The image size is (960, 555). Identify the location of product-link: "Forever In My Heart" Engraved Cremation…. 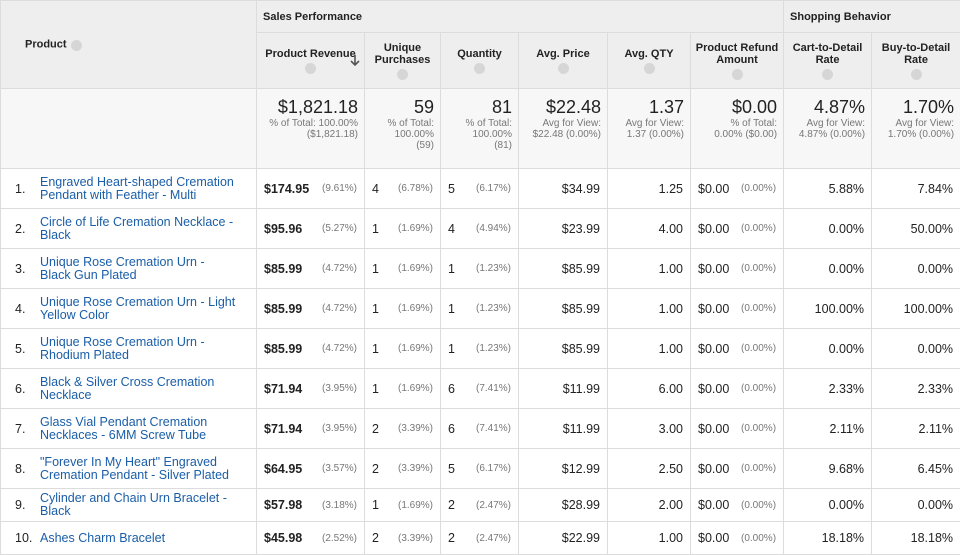
(148, 469).